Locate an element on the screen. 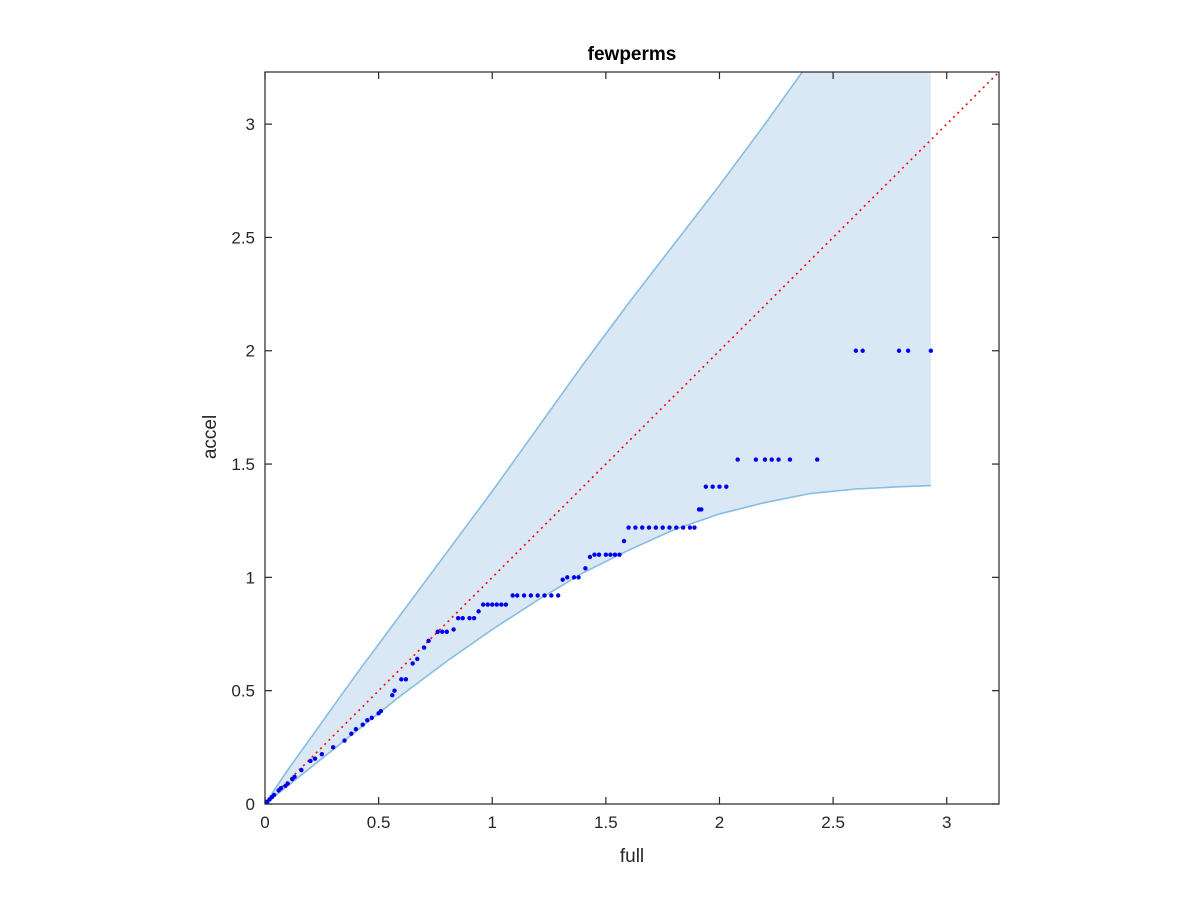  x-tick-label: 1 is located at coordinates (492, 822).